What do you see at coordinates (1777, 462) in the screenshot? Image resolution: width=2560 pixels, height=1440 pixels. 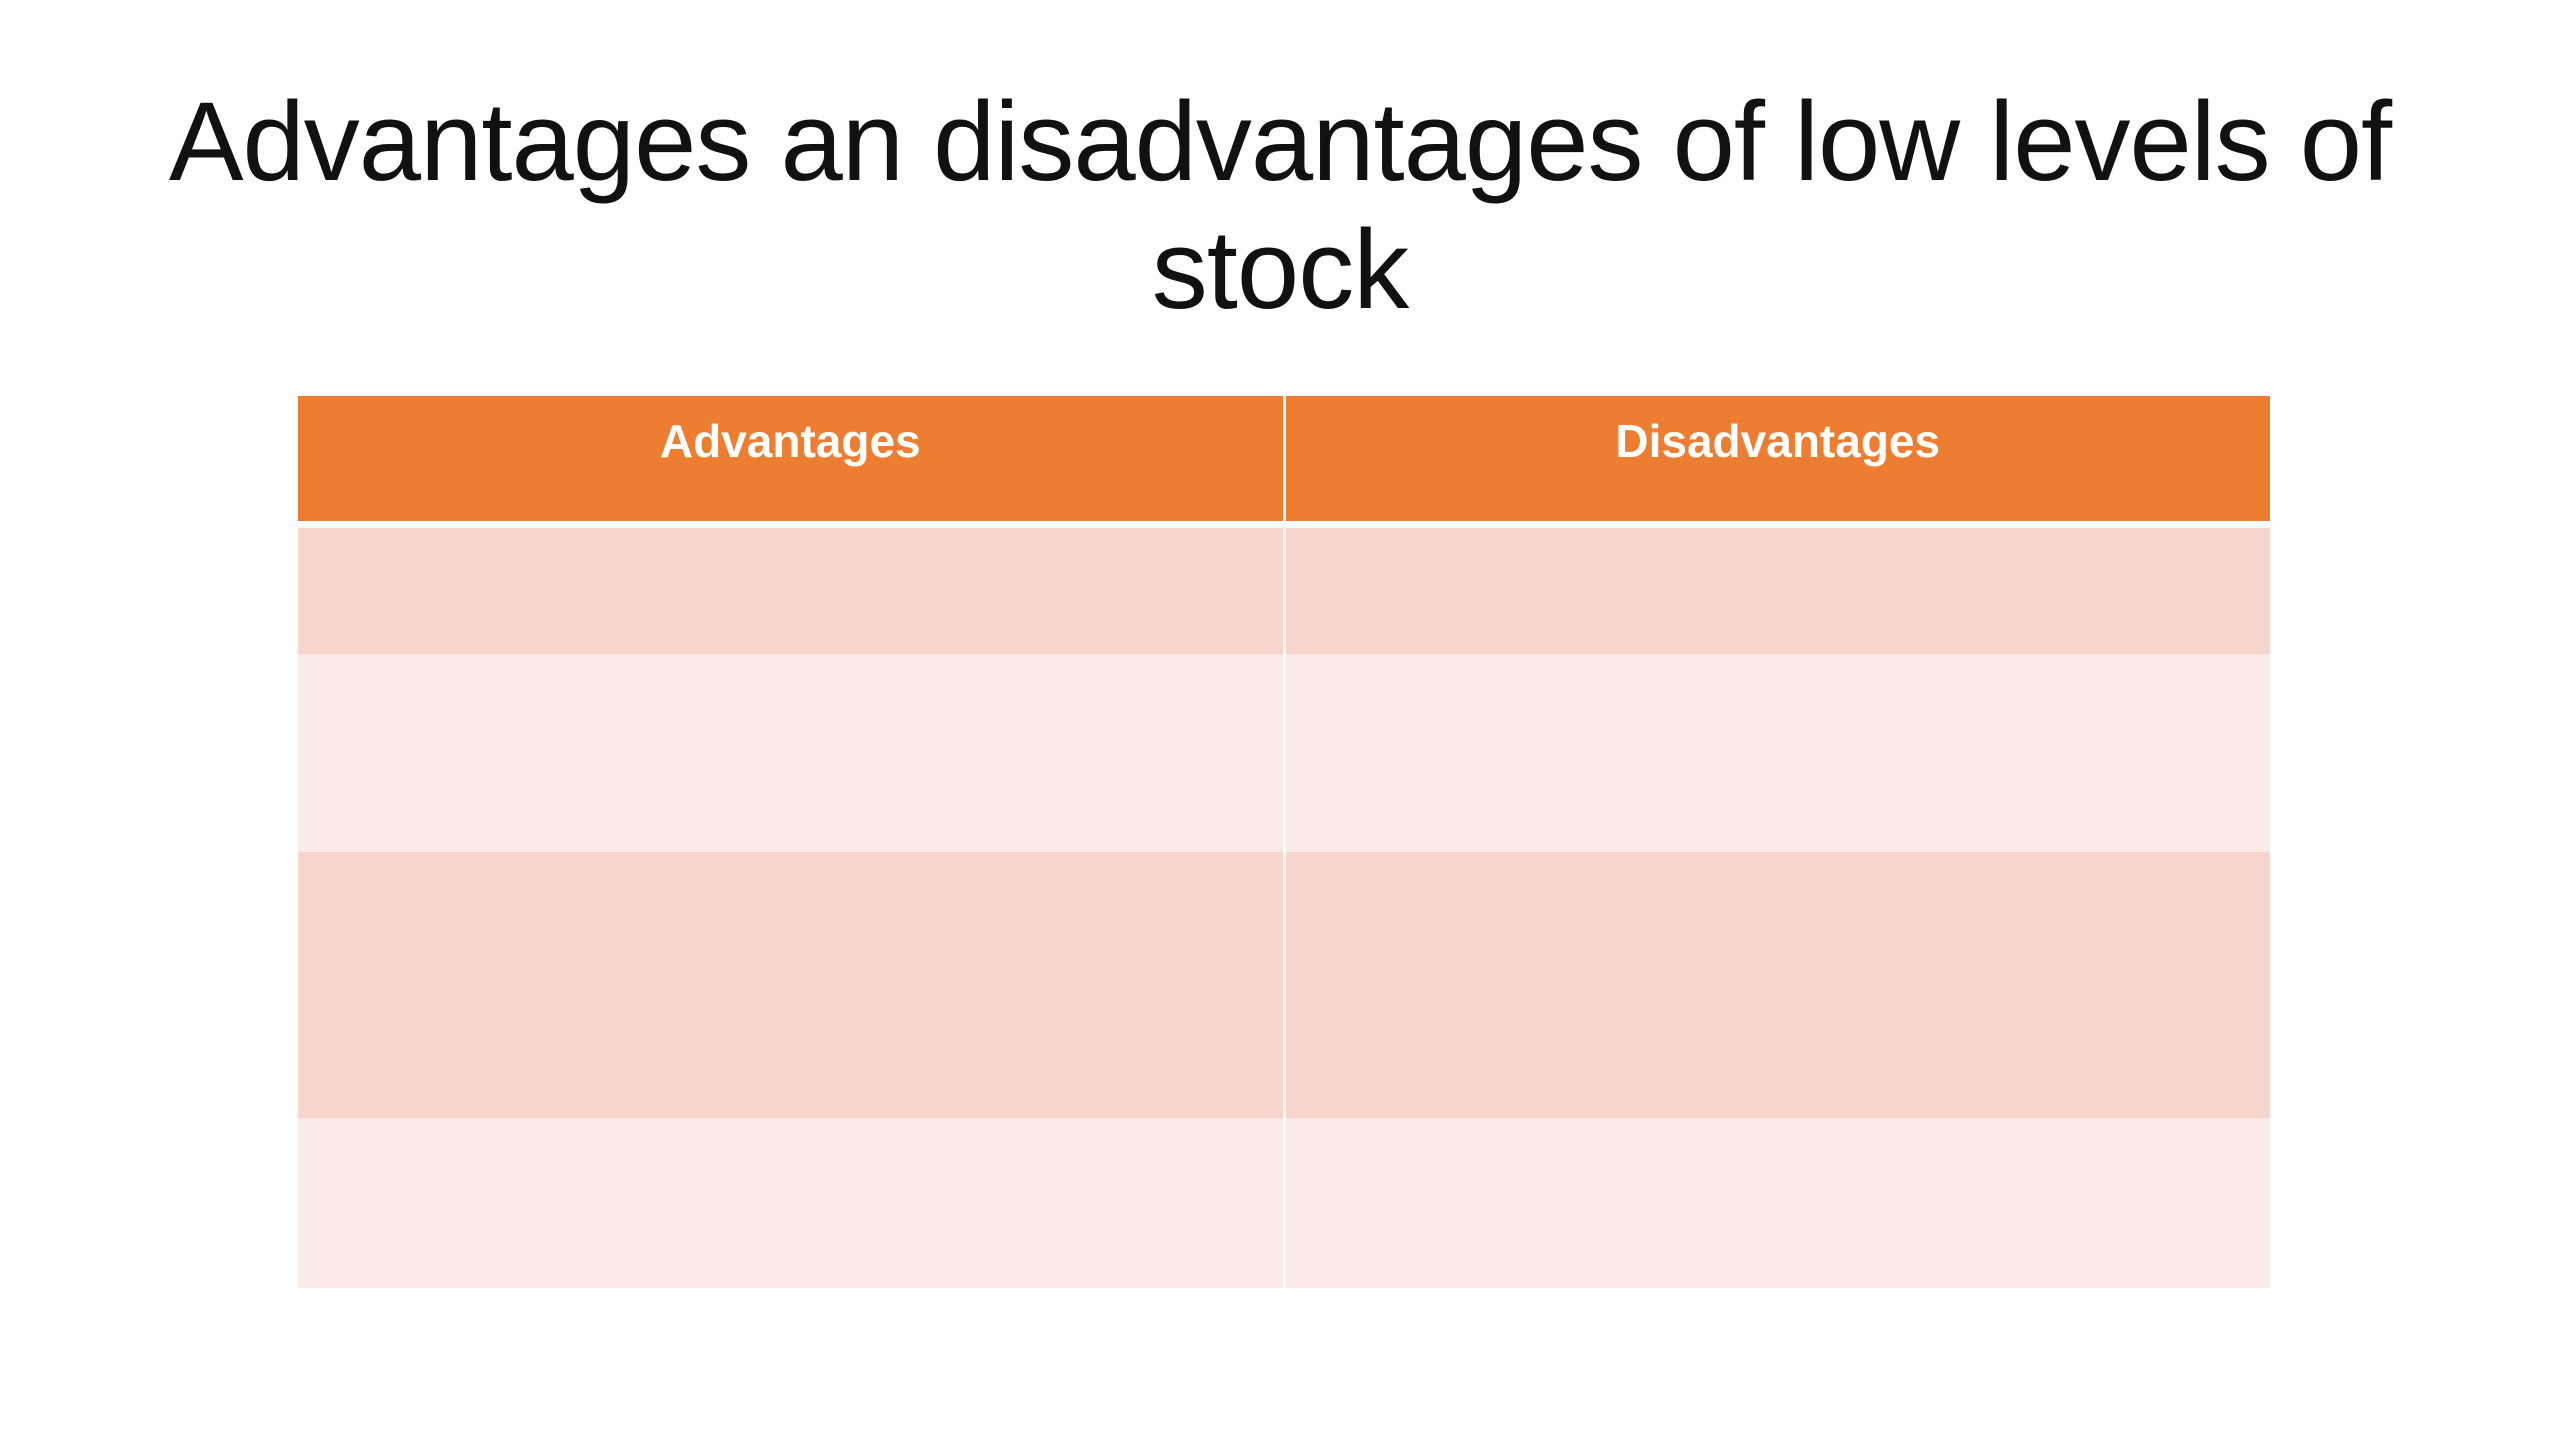 I see `disadvantages-header: Disadvantages` at bounding box center [1777, 462].